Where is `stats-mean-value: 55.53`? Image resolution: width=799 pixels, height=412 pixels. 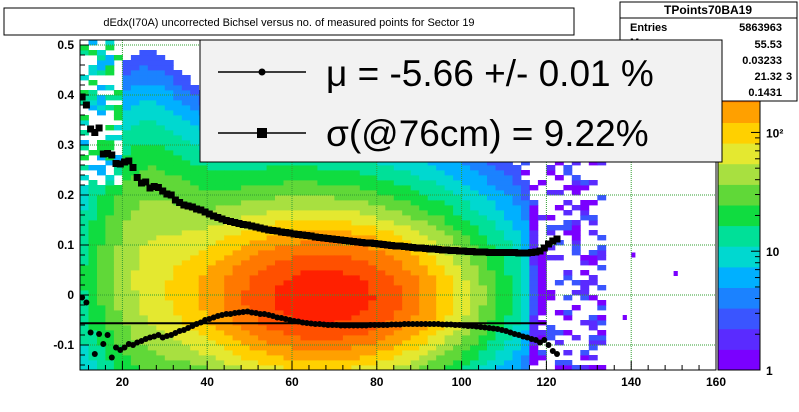 stats-mean-value: 55.53 is located at coordinates (768, 45).